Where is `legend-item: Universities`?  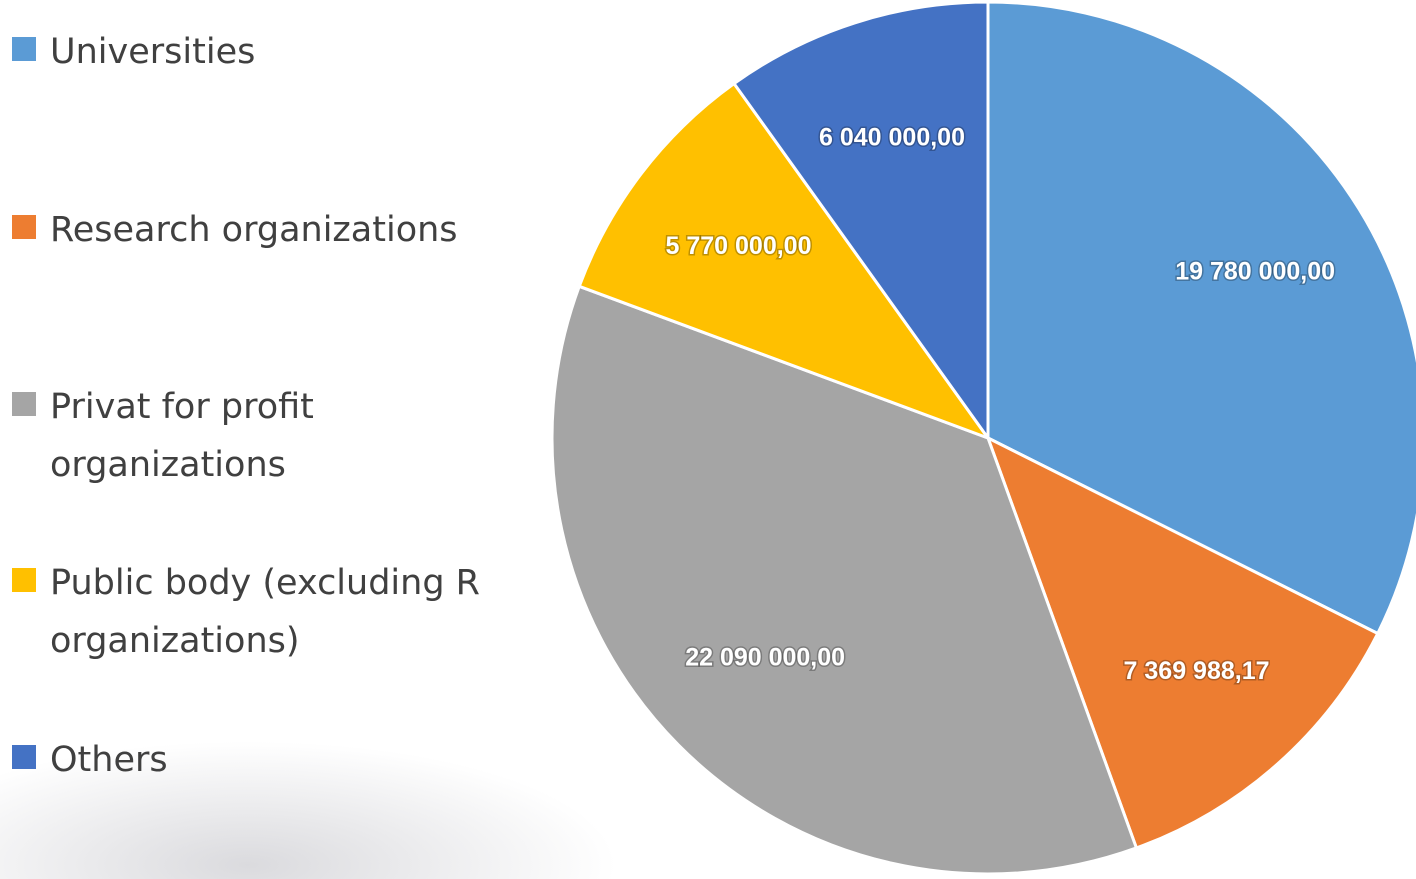 legend-item: Universities is located at coordinates (272, 52).